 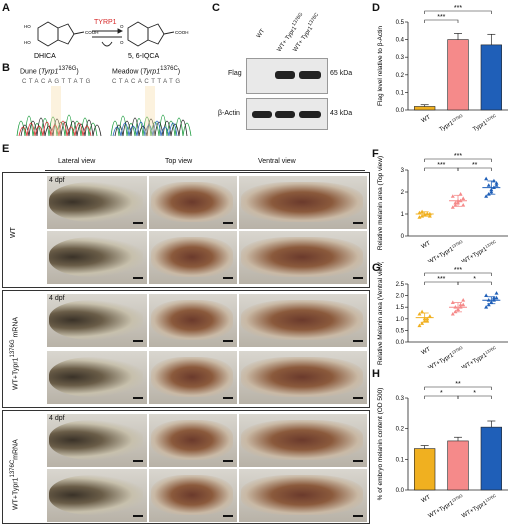 What do you see at coordinates (451, 123) in the screenshot?
I see `category-label: Typr11376G` at bounding box center [451, 123].